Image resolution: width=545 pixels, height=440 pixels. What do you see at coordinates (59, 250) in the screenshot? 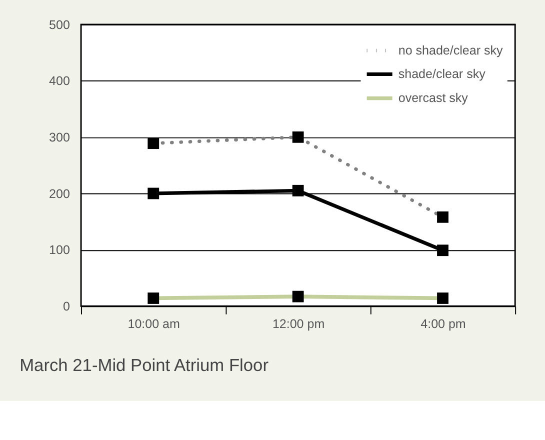
I see `y-tick-label: 100` at bounding box center [59, 250].